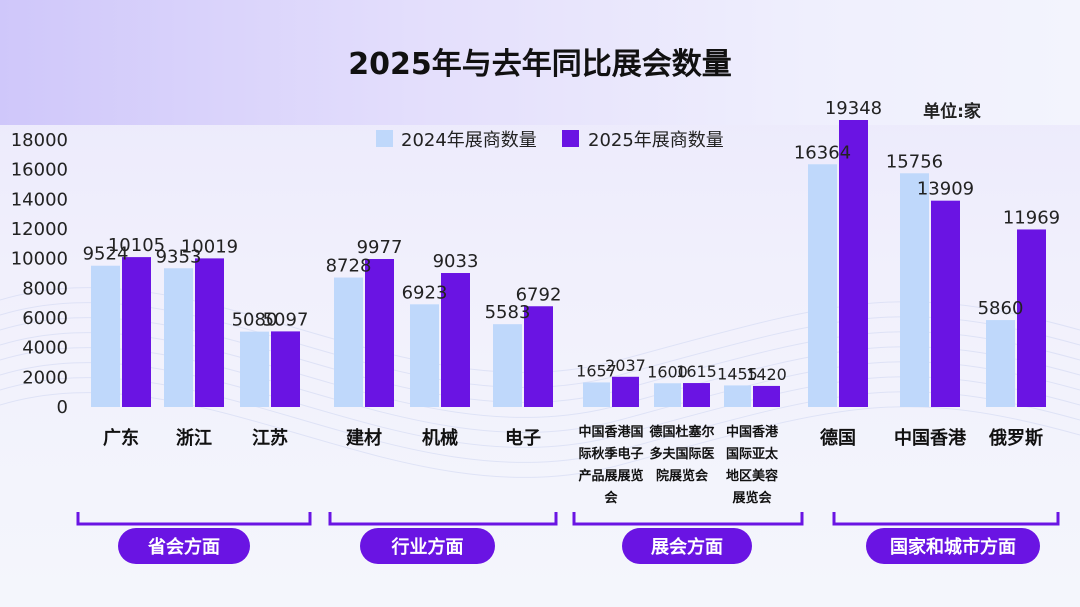  Describe the element at coordinates (456, 261) in the screenshot. I see `data-label: 9033` at that location.